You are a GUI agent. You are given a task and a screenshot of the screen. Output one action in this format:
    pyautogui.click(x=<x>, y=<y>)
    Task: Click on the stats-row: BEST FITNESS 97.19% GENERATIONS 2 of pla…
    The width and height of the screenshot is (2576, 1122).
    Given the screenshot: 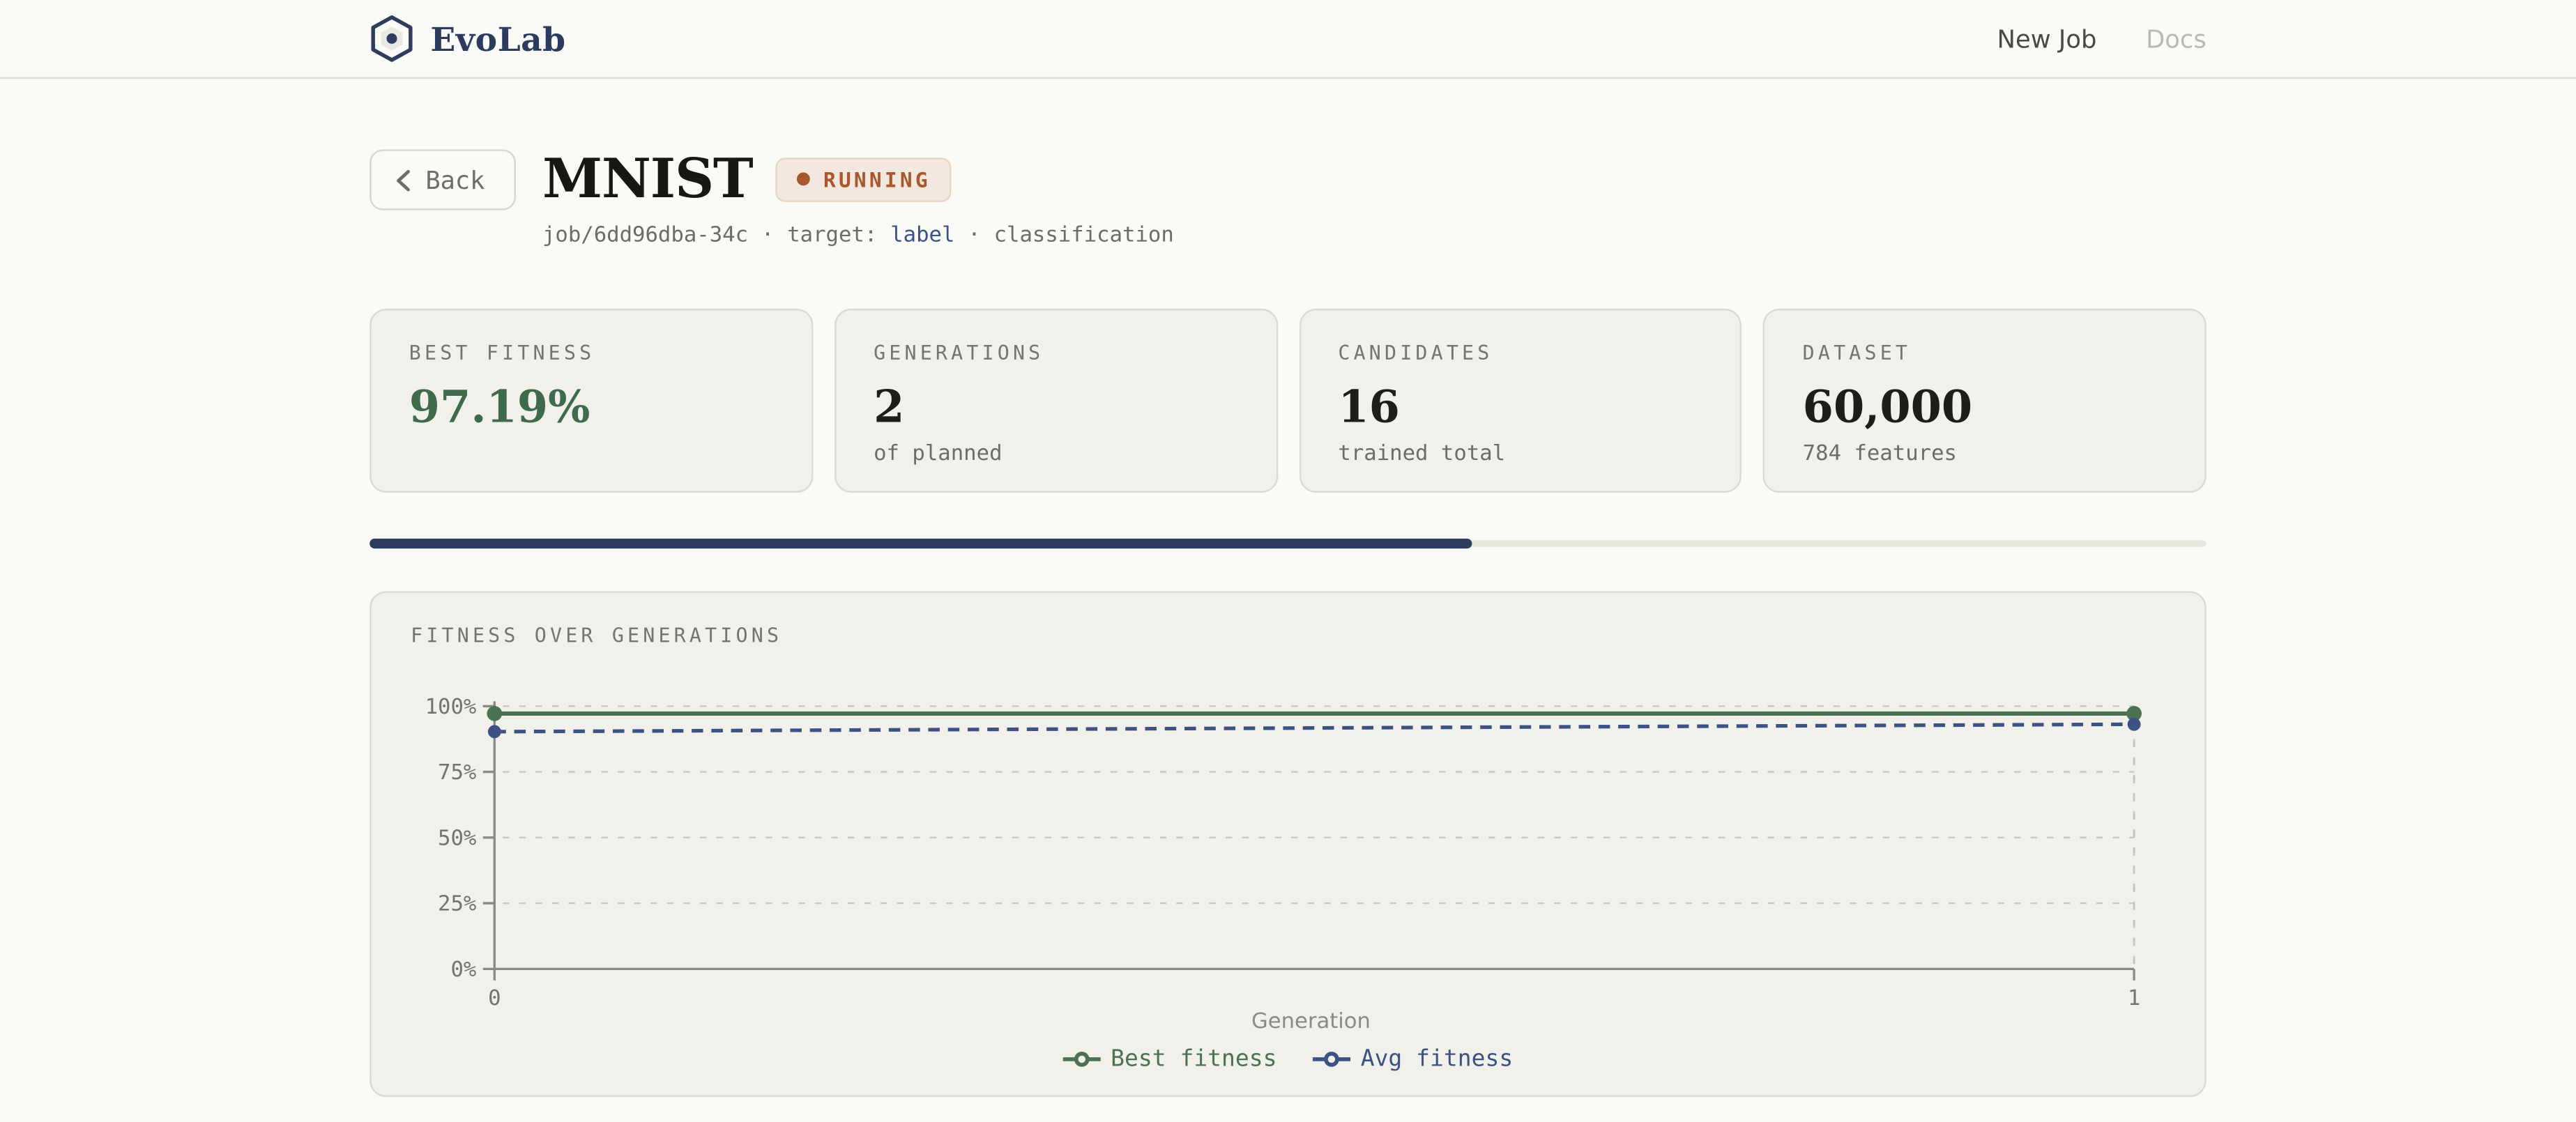 What is the action you would take?
    pyautogui.click(x=1288, y=401)
    